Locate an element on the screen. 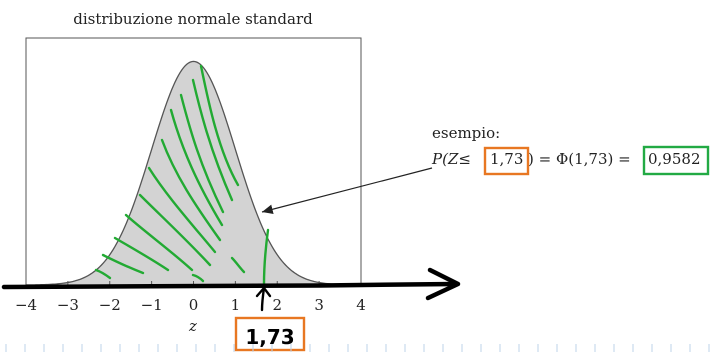 The image size is (717, 352). x-tick-label: 4 is located at coordinates (361, 305).